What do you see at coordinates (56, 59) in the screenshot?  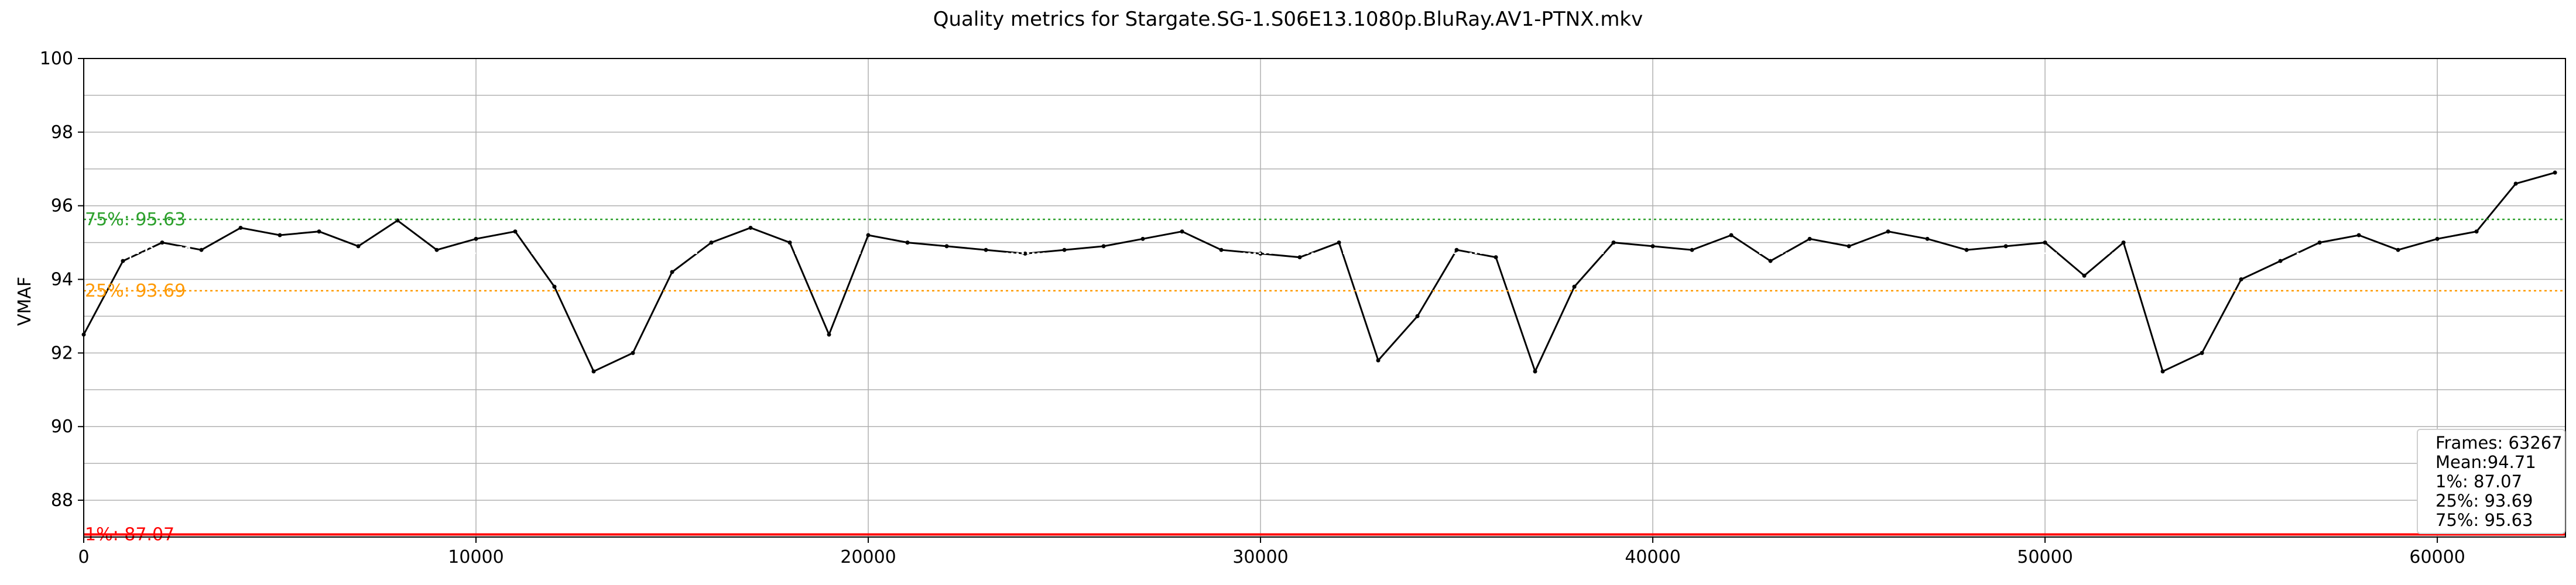 I see `y-tick-label: 100` at bounding box center [56, 59].